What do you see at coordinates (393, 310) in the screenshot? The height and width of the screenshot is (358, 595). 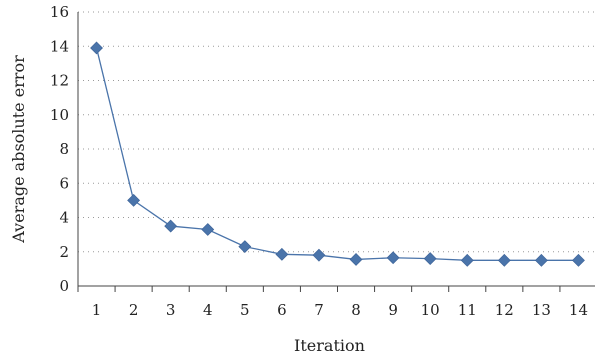 I see `x-tick-label: 9` at bounding box center [393, 310].